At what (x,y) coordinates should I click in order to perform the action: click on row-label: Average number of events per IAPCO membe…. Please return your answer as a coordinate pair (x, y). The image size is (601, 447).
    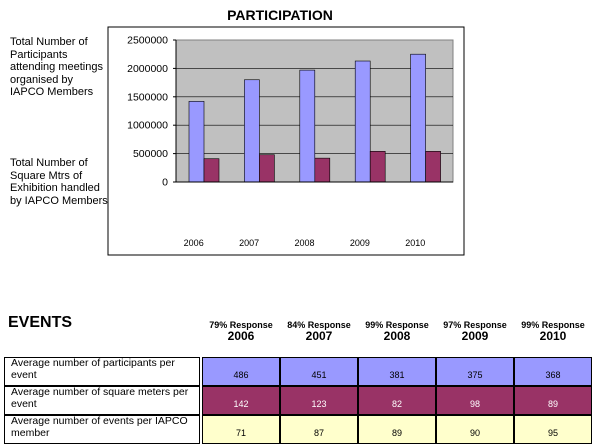
    Looking at the image, I should click on (102, 429).